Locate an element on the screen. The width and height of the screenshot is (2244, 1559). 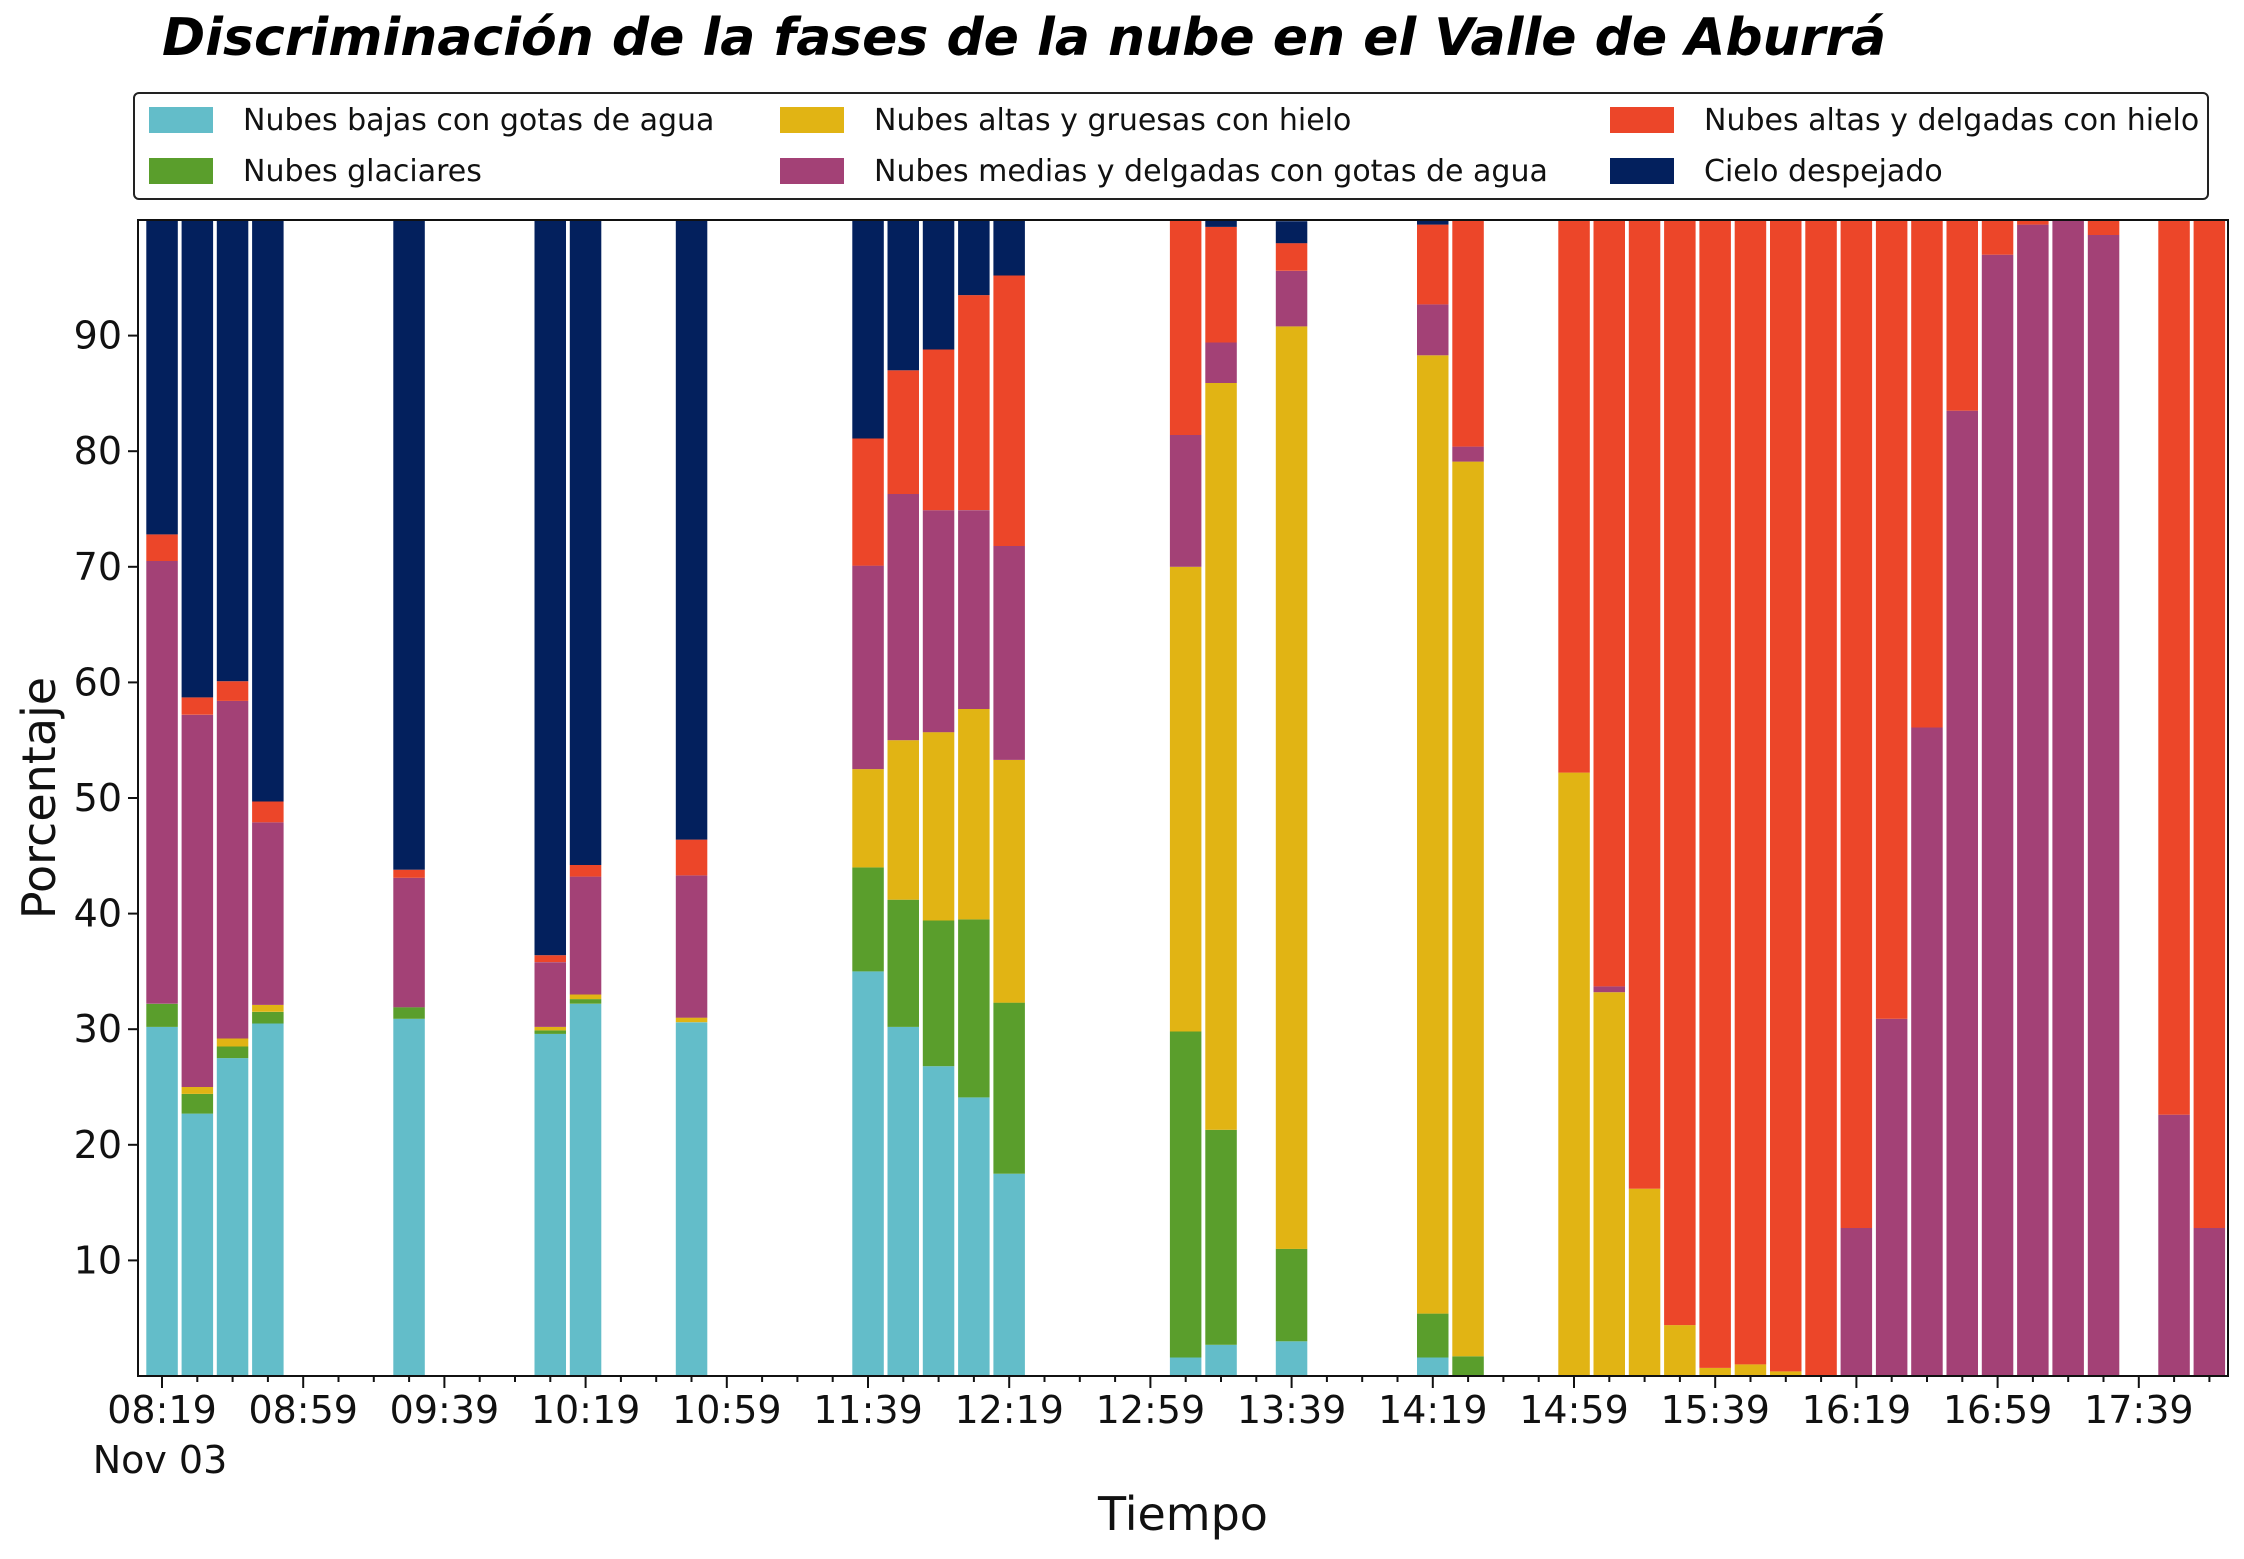
x-tick-label: 16:59 is located at coordinates (1998, 1410).